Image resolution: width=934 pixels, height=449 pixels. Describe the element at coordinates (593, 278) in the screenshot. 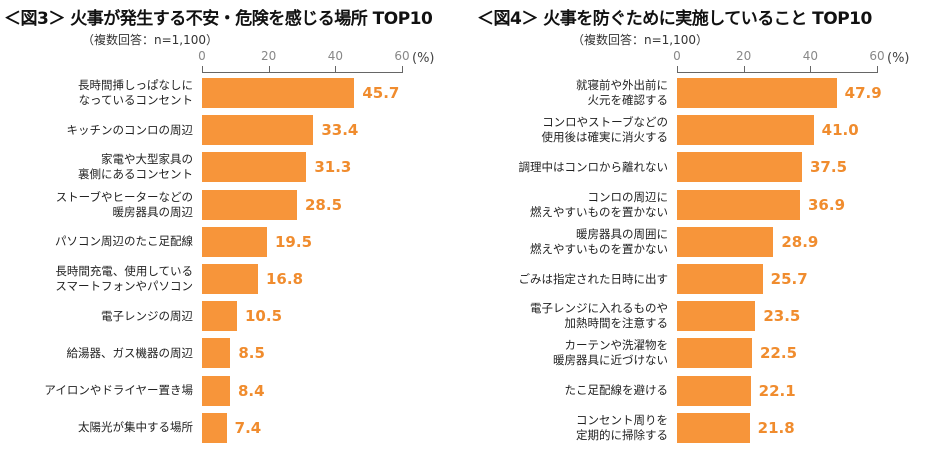

I see `category-label: ごみは指定された日時に出す` at that location.